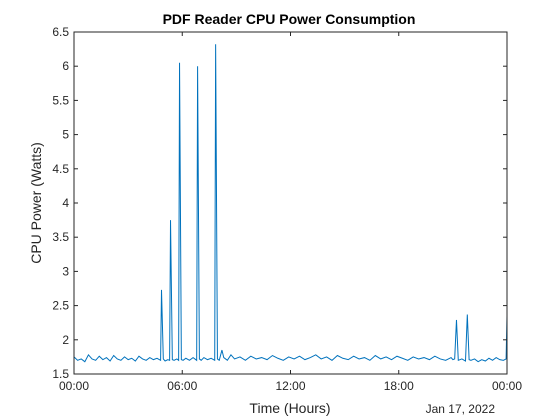  Describe the element at coordinates (461, 409) in the screenshot. I see `x-axis-date-label: Jan 17, 2022` at that location.